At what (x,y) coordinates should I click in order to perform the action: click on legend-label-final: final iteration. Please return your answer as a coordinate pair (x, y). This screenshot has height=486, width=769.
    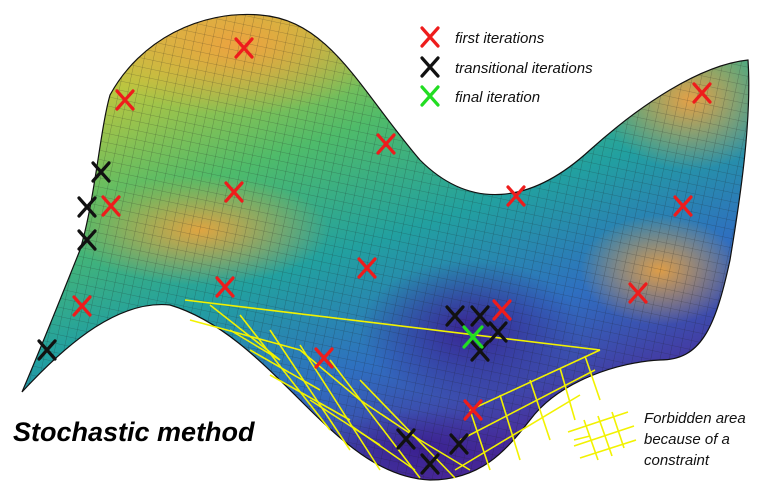
    Looking at the image, I should click on (497, 97).